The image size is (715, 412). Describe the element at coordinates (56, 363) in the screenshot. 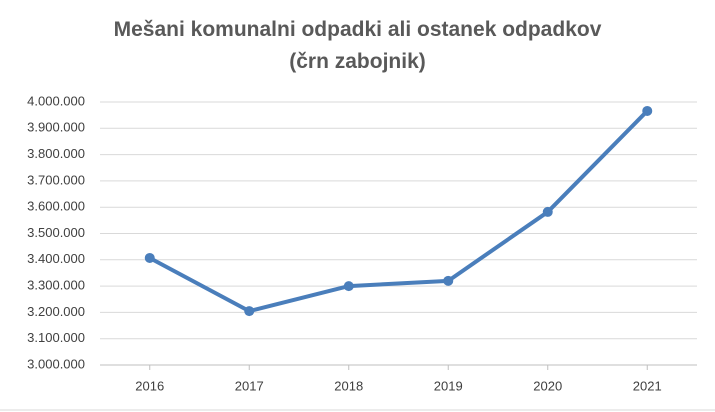

I see `y-tick-label: 3.000.000` at that location.